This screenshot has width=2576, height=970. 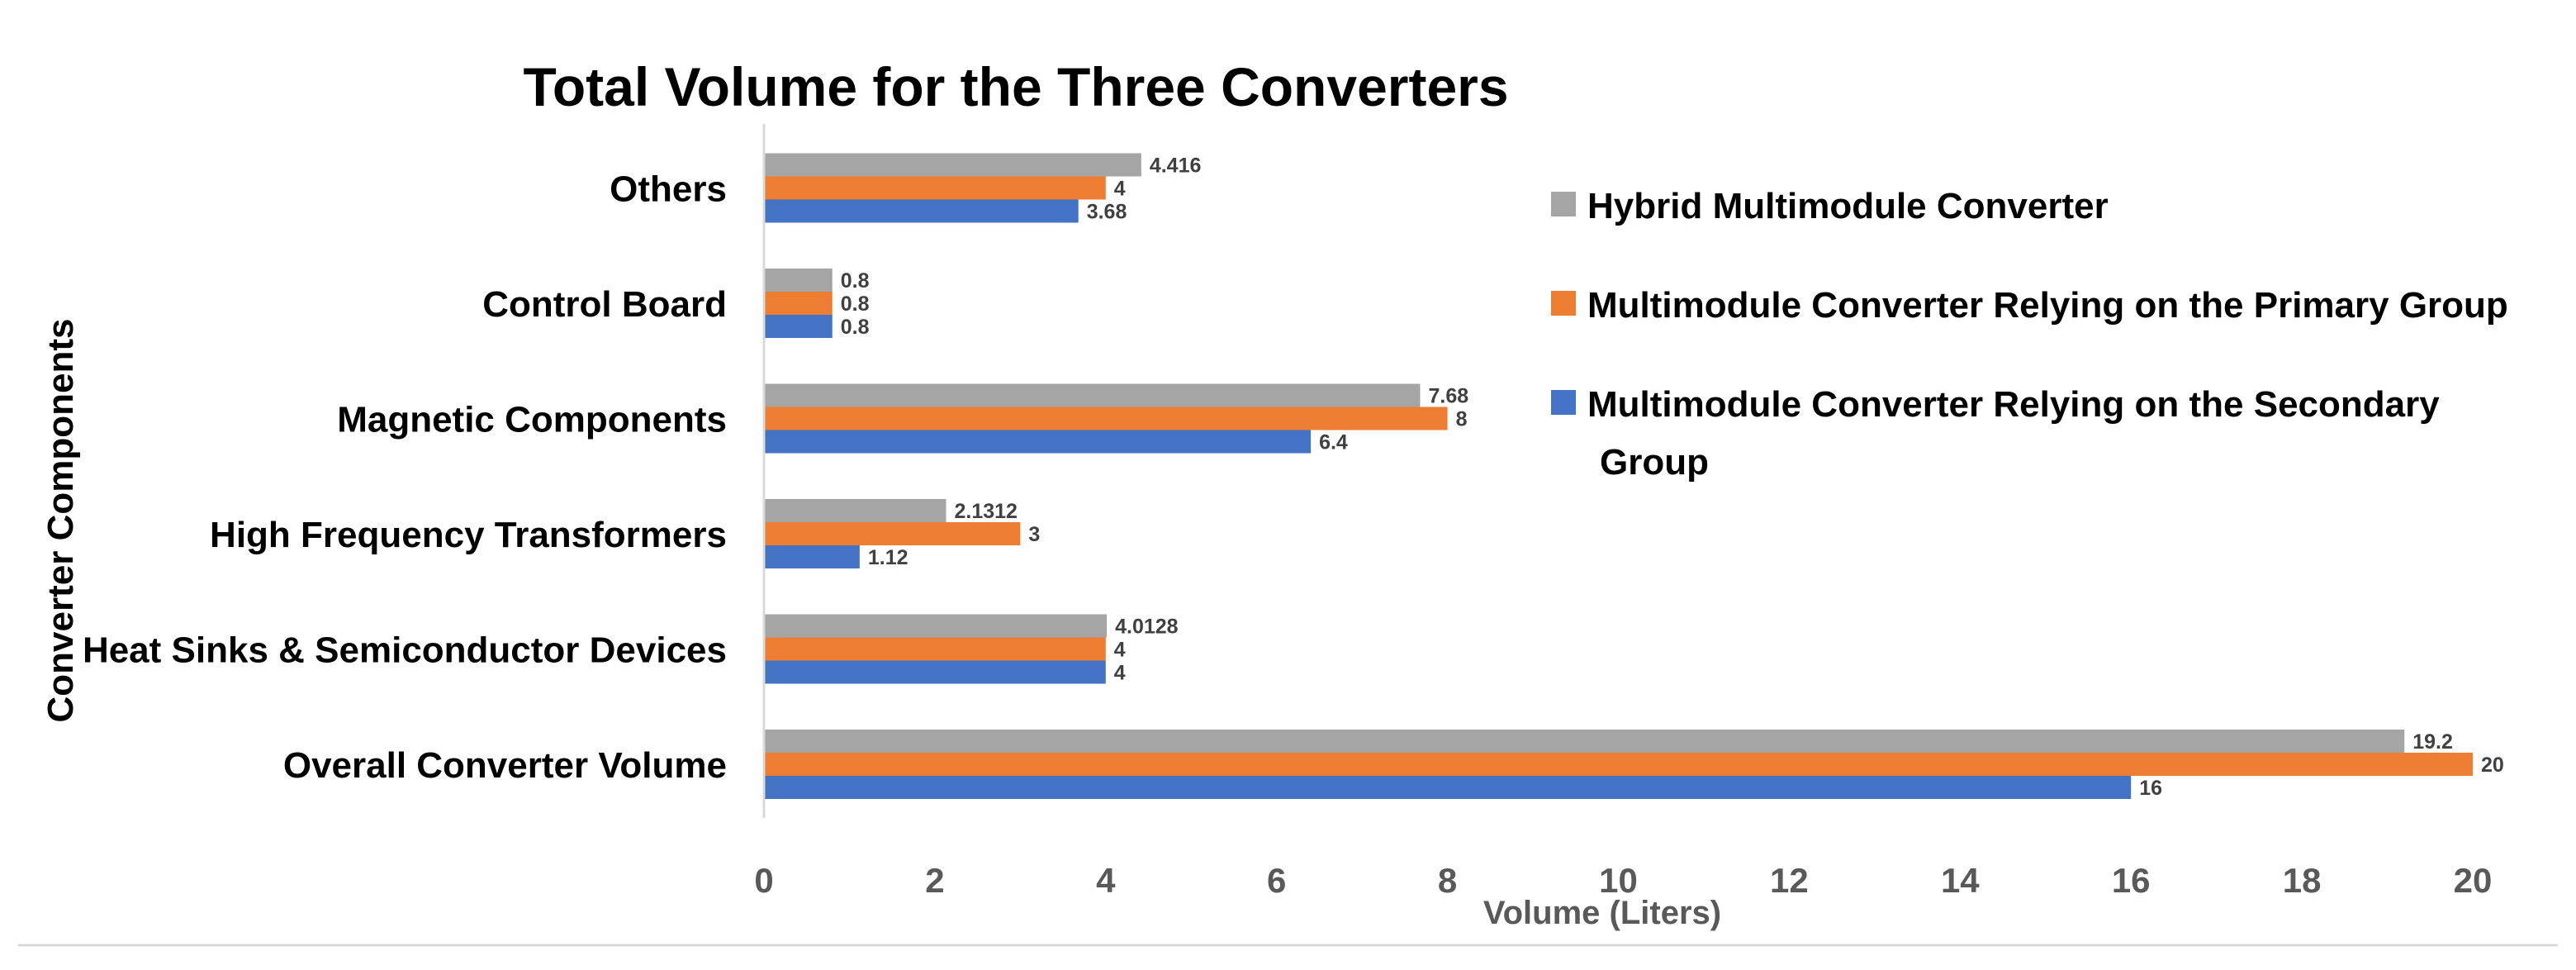 I want to click on category-label-magnetic-components: Magnetic Components, so click(x=532, y=420).